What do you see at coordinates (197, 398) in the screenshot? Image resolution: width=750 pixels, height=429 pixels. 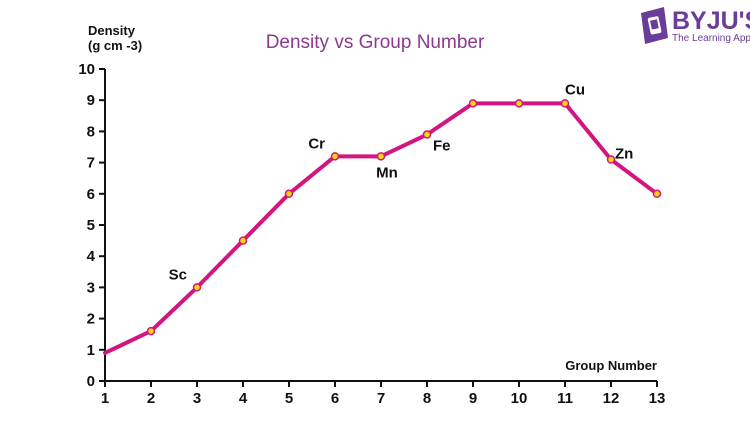 I see `x-tick-label: 3` at bounding box center [197, 398].